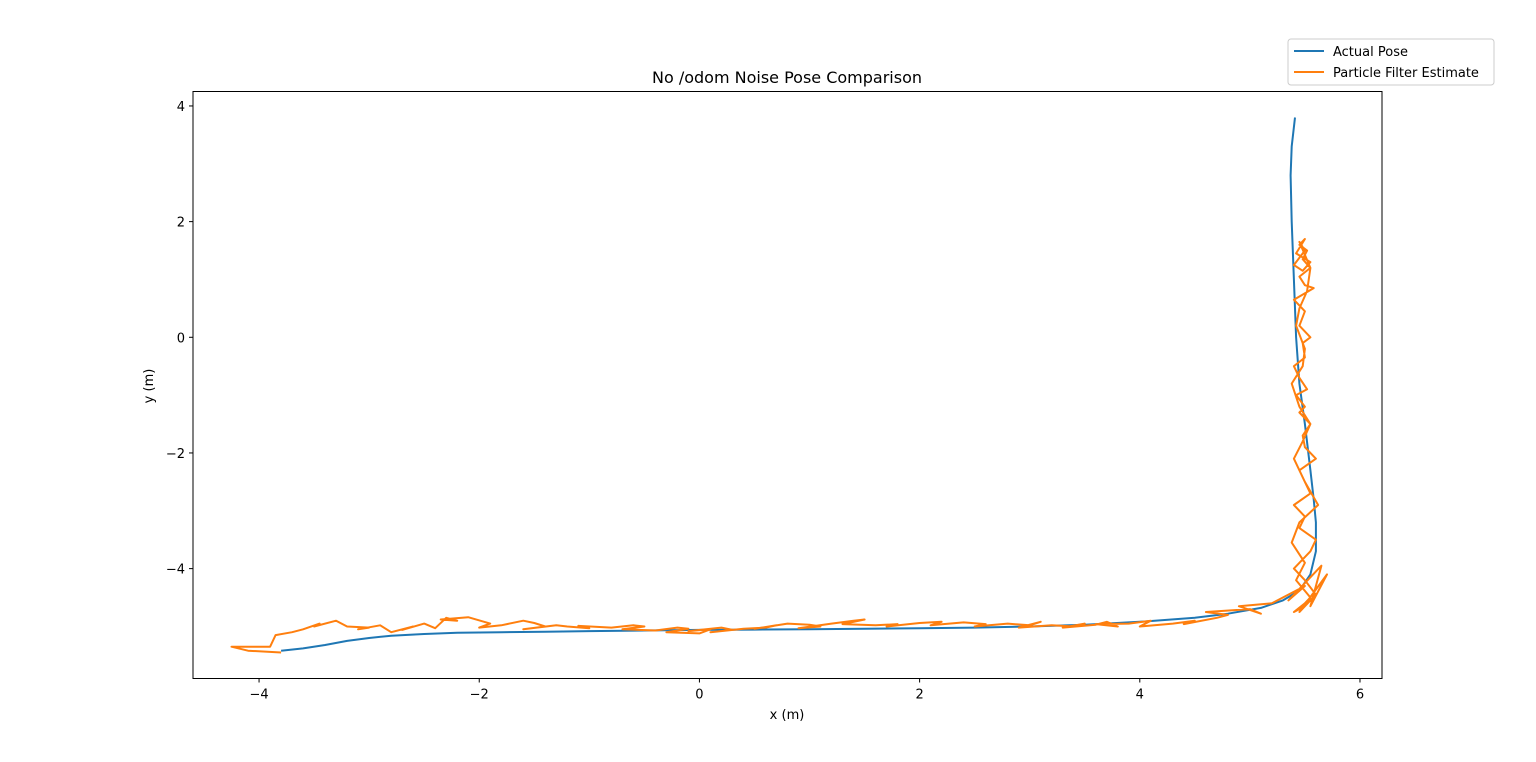 This screenshot has width=1536, height=762. I want to click on x-tick-label: −2, so click(479, 695).